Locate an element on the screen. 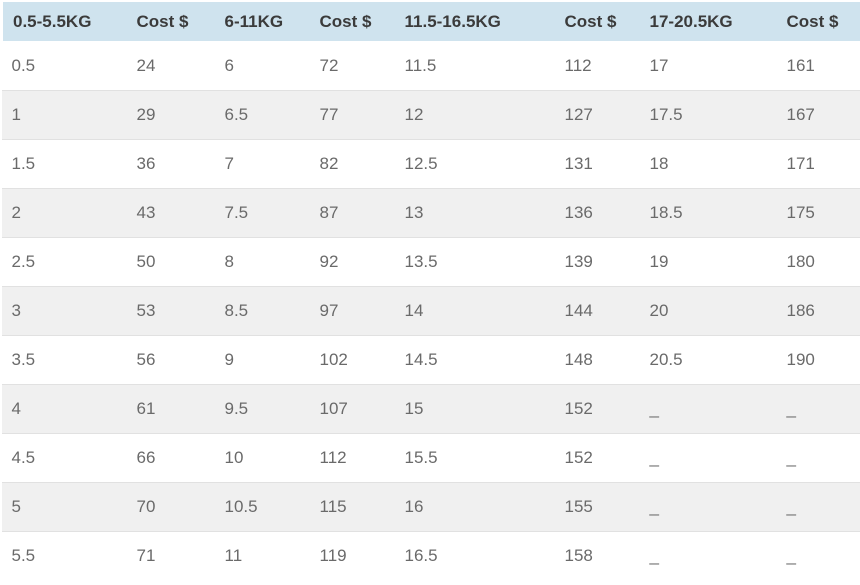  table-row: 1 29 6.5 77 12 127 17.5 167 is located at coordinates (430, 115).